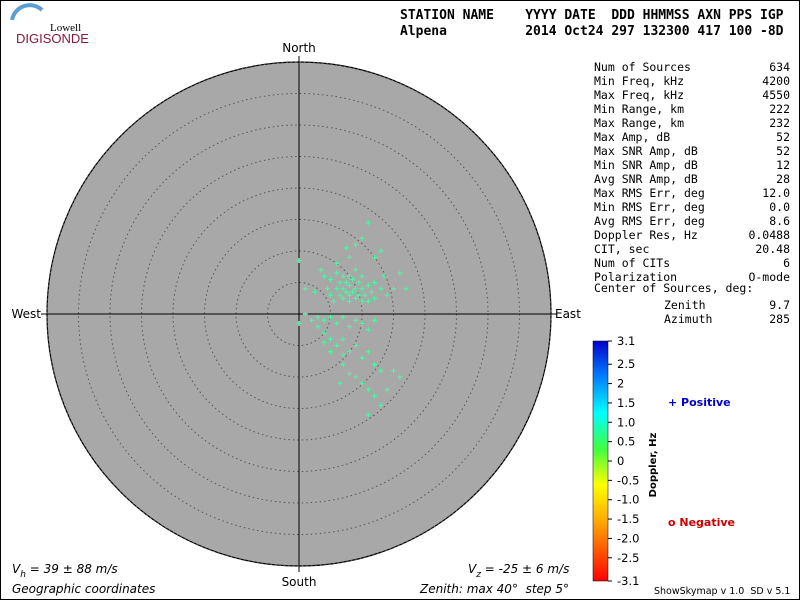 Image resolution: width=800 pixels, height=600 pixels. What do you see at coordinates (649, 221) in the screenshot?
I see `stat-label: Avg RMS Err, deg` at bounding box center [649, 221].